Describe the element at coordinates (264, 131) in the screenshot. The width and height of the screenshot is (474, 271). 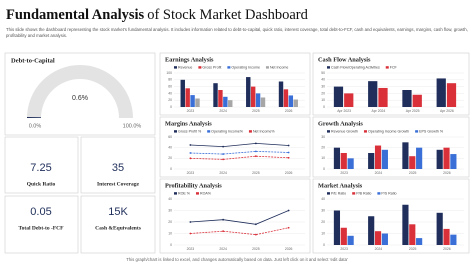
I see `legend-label: Net Income%` at that location.